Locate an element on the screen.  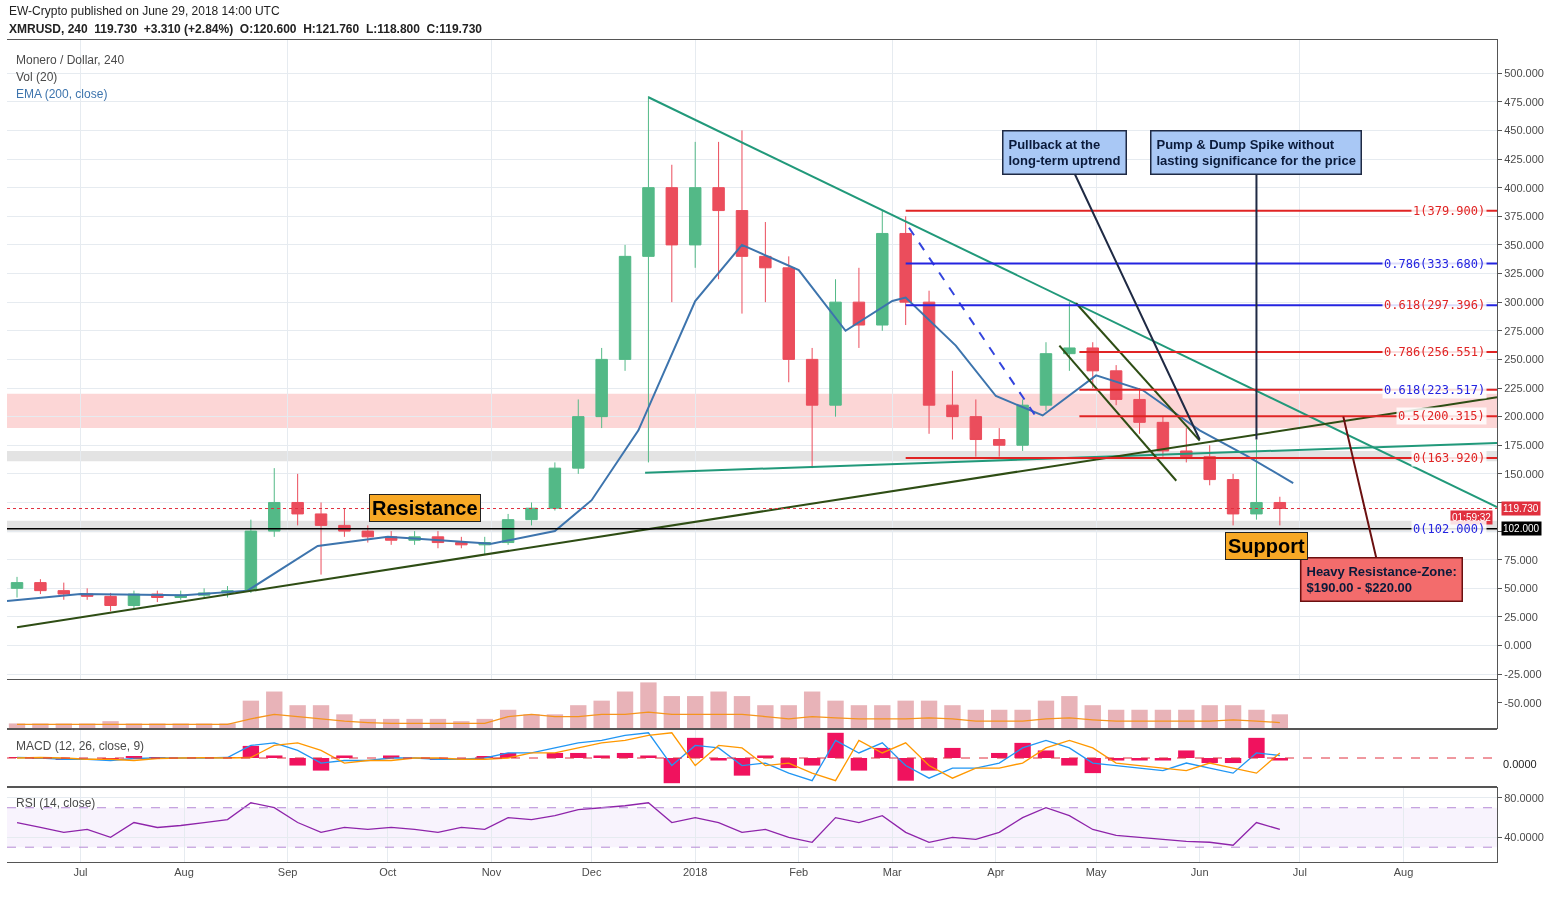
text: Monero / Dollar, 240 is located at coordinates (70, 60).